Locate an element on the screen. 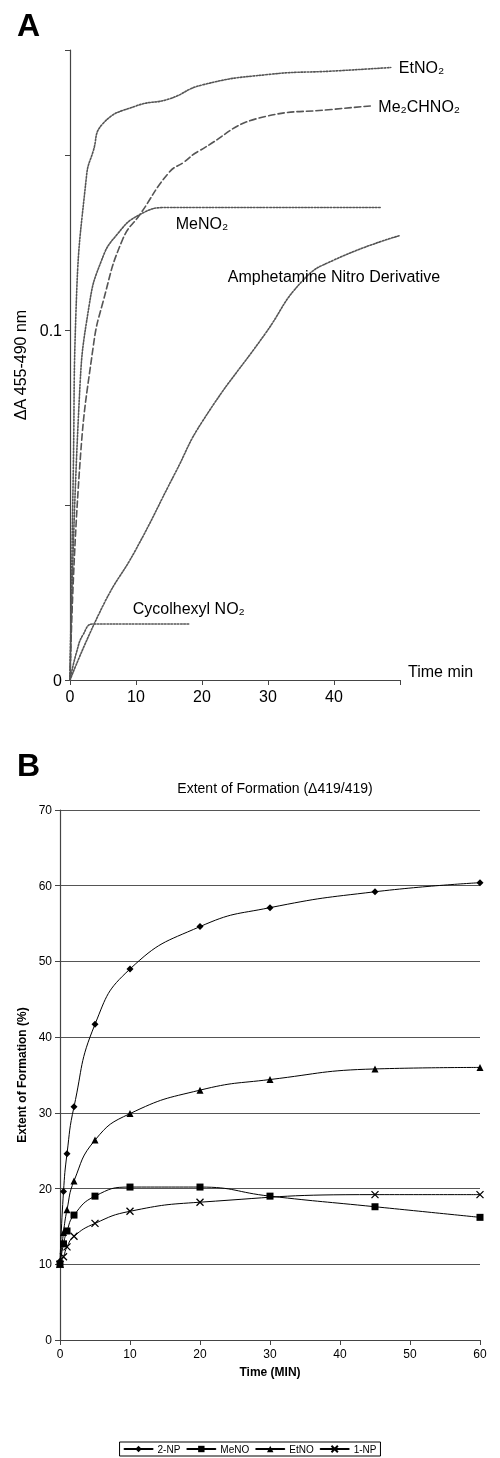 This screenshot has width=500, height=1458. x-axis-title: Time (MIN) is located at coordinates (270, 1371).